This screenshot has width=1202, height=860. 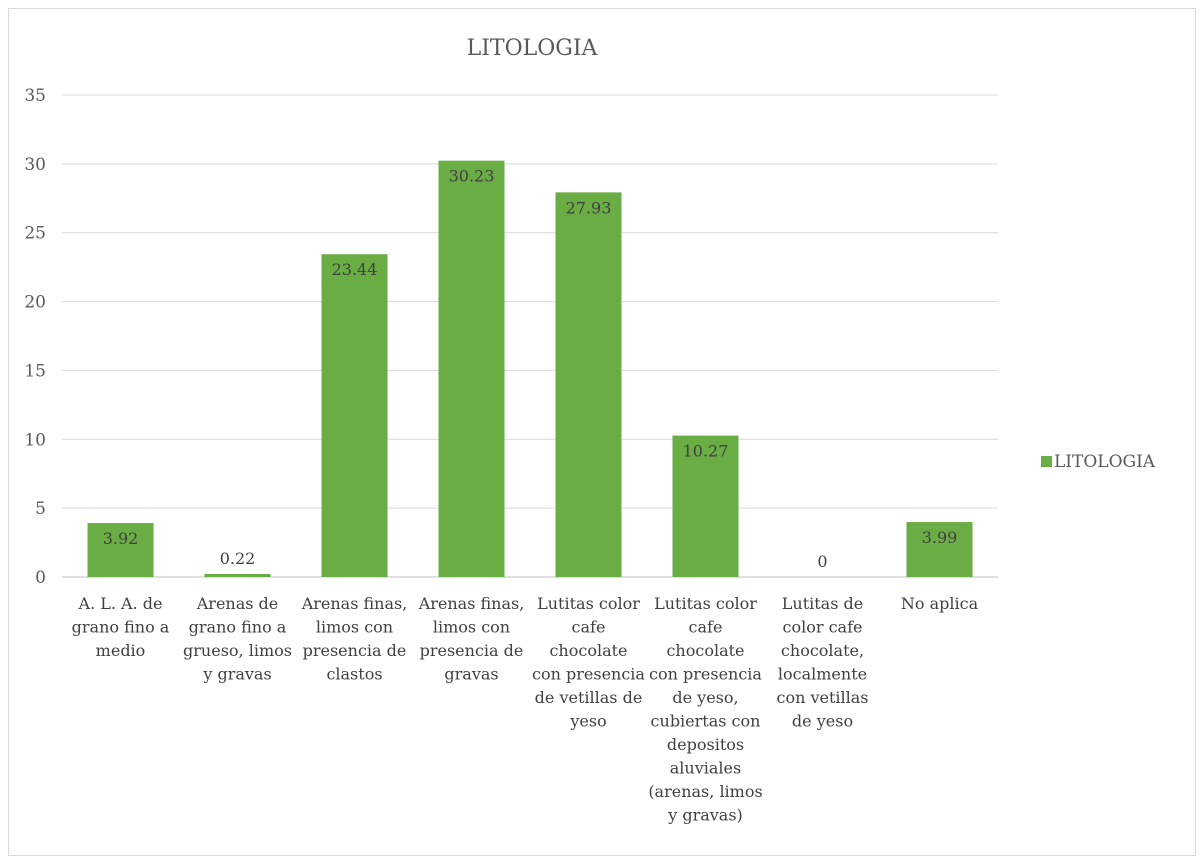 I want to click on x-tick-label-line: Lutitas de, so click(x=822, y=603).